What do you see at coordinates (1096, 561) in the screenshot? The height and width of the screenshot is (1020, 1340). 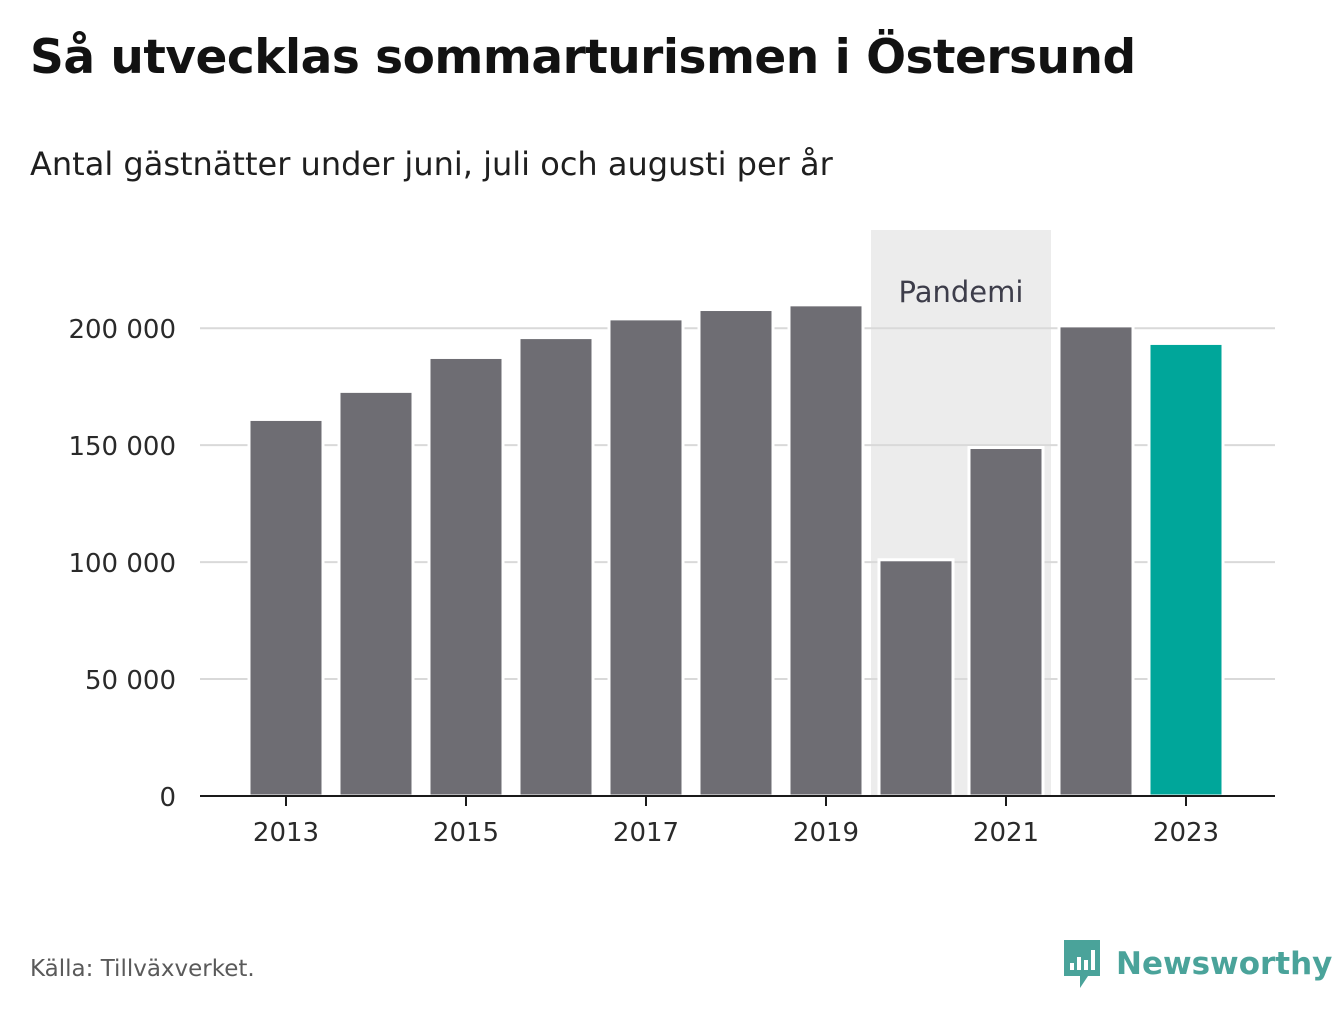 I see `bar-2022` at bounding box center [1096, 561].